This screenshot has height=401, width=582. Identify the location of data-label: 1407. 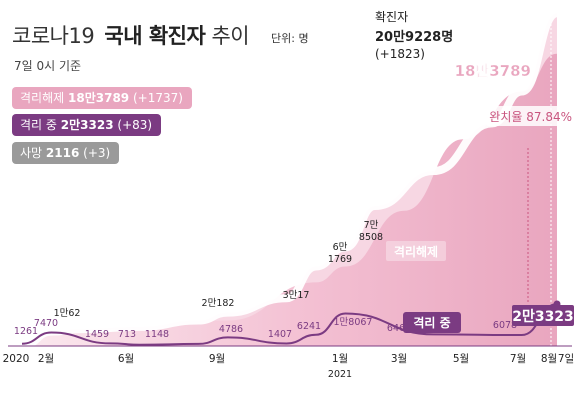
(280, 334).